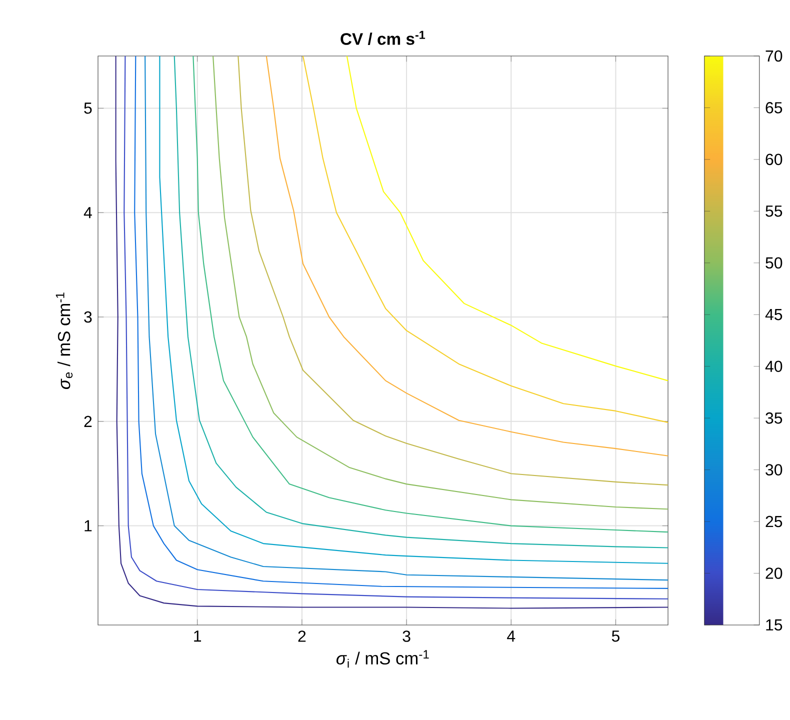 This screenshot has width=790, height=720. What do you see at coordinates (774, 263) in the screenshot?
I see `color-bar-label: 50` at bounding box center [774, 263].